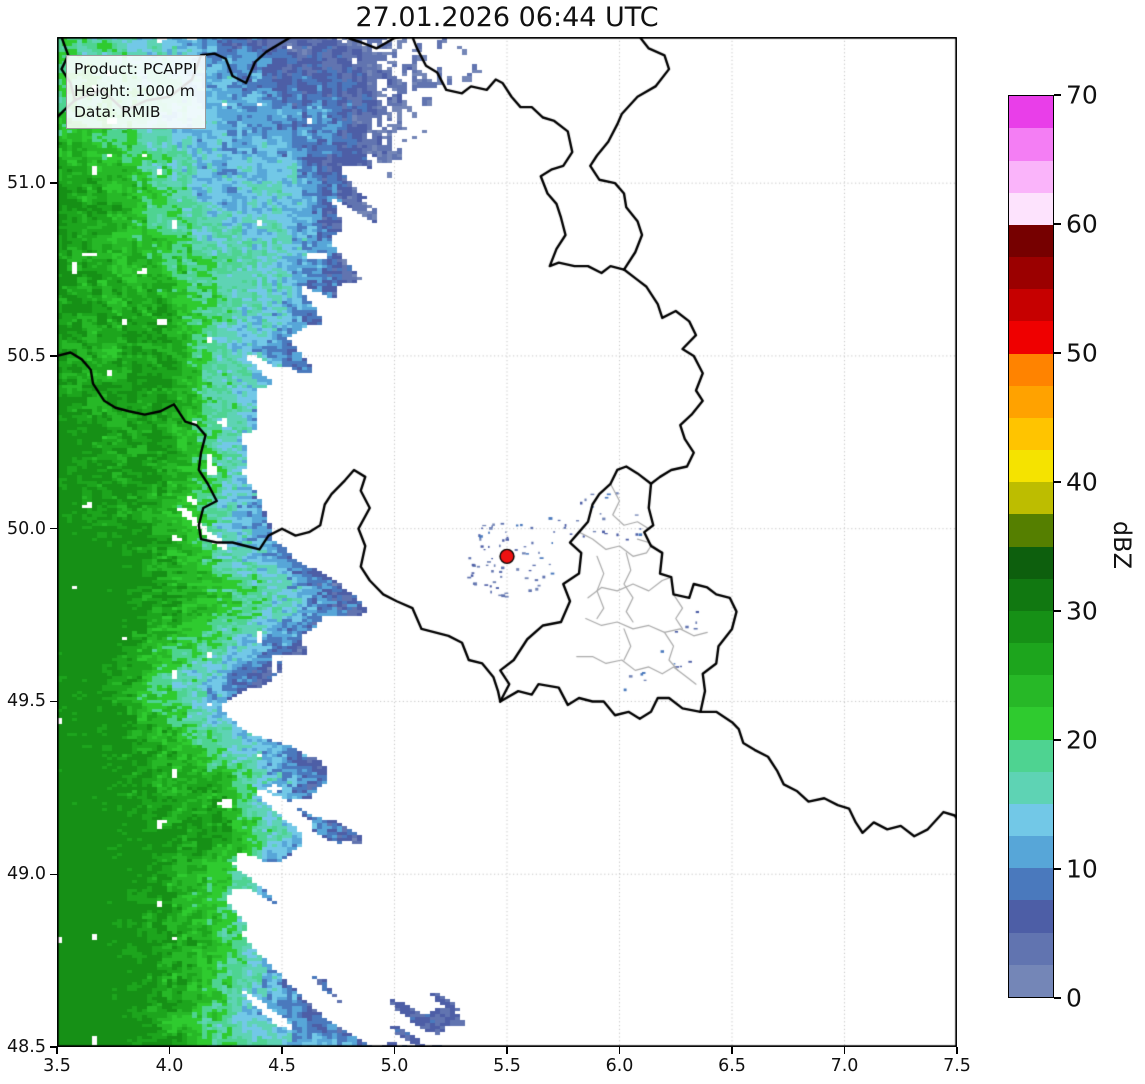 The image size is (1145, 1084). Describe the element at coordinates (1122, 545) in the screenshot. I see `colorbar-unit-label: dBZ` at that location.